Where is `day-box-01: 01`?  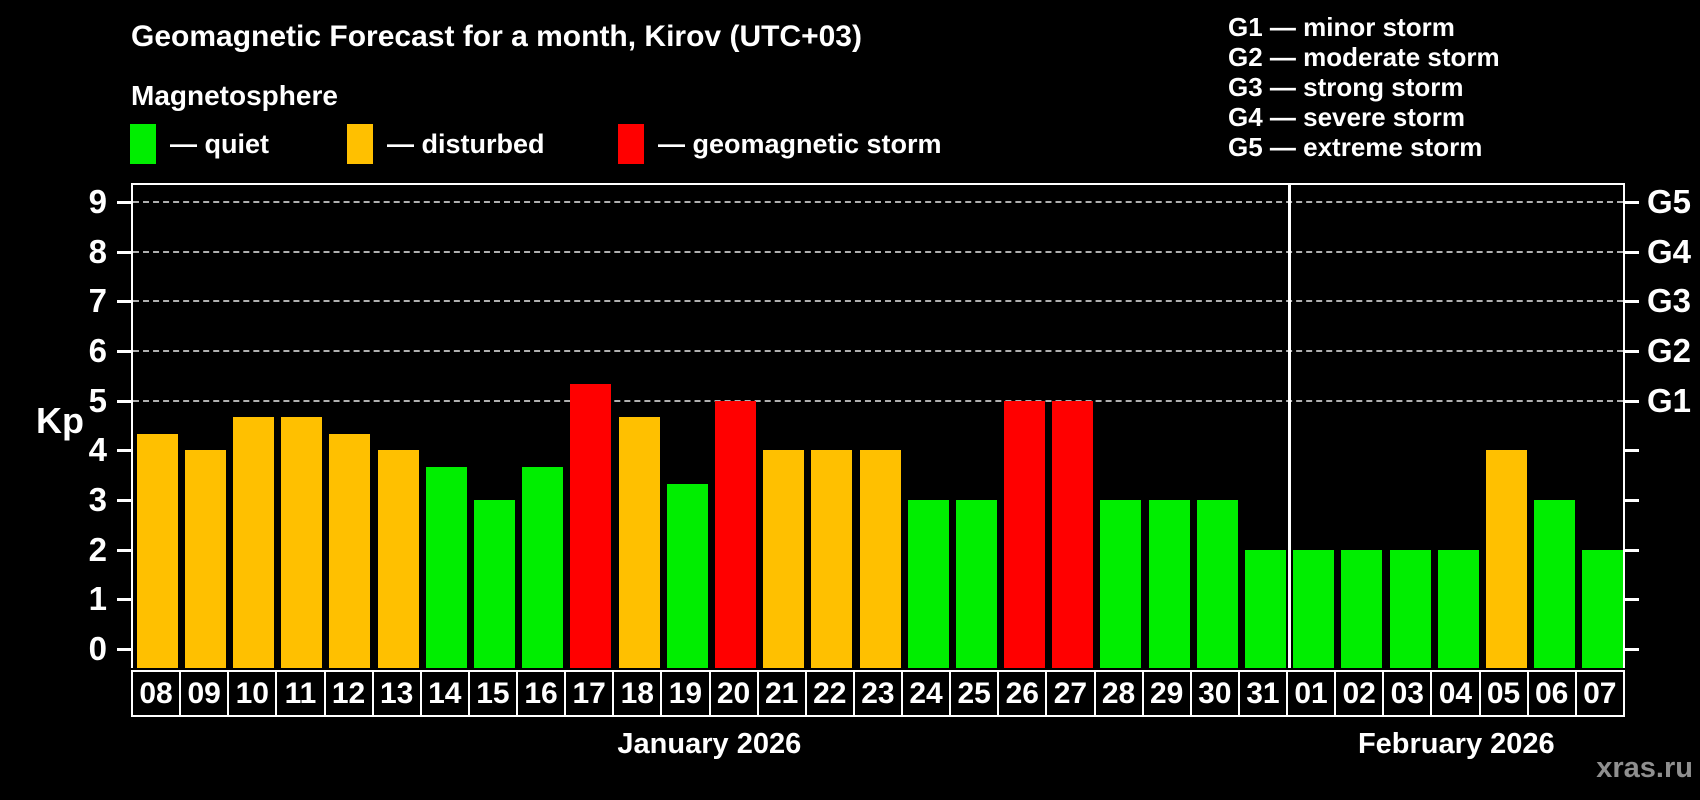
day-box-01: 01 is located at coordinates (1311, 693).